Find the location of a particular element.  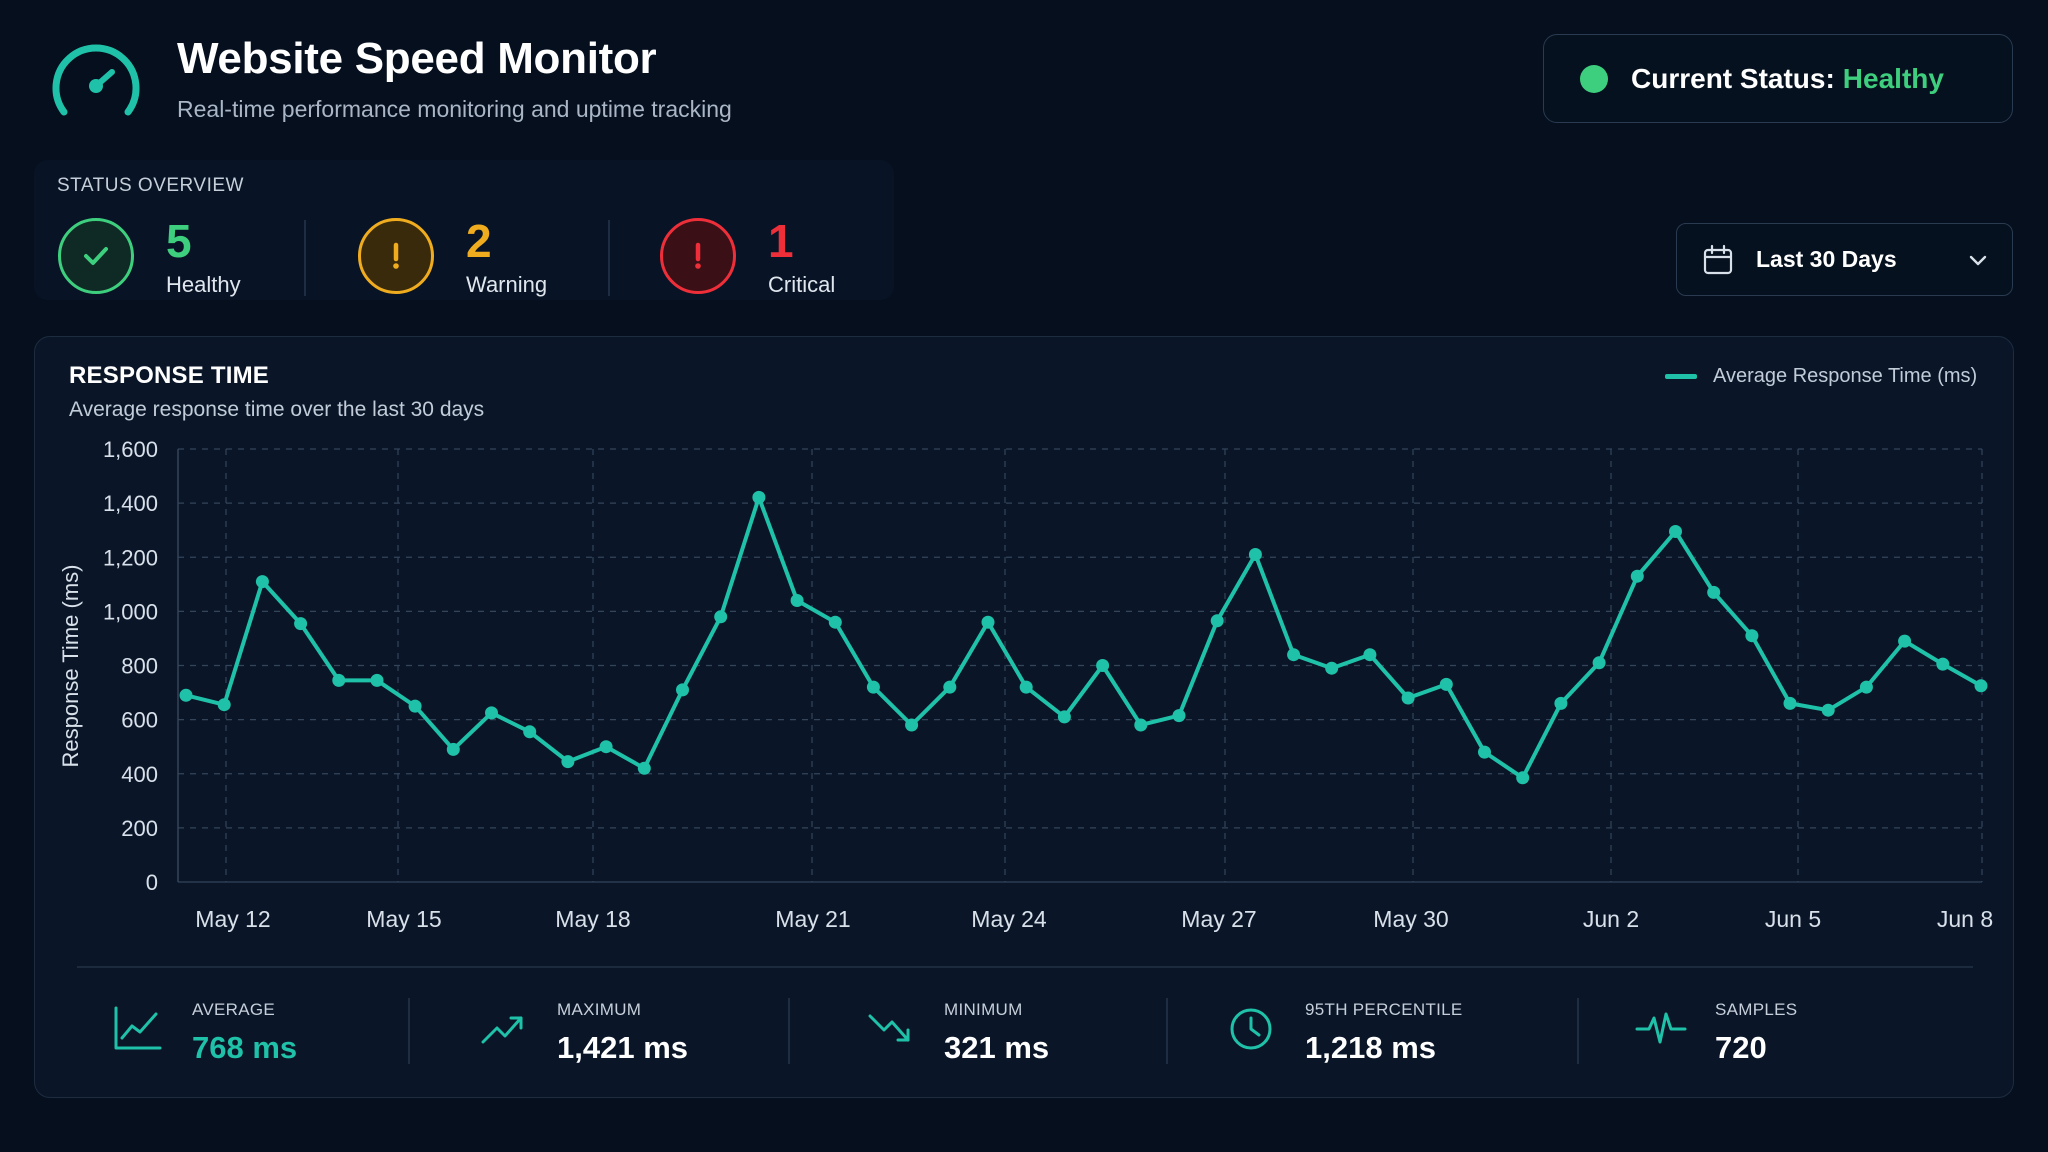

chart-legend: Average Response Time (ms) is located at coordinates (1821, 376).